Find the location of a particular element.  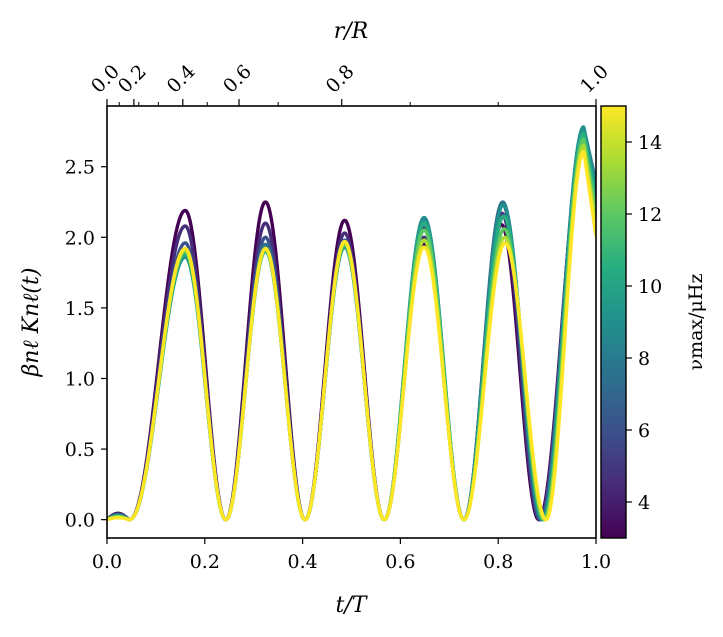

x-tick-label: 0.0 is located at coordinates (107, 562).